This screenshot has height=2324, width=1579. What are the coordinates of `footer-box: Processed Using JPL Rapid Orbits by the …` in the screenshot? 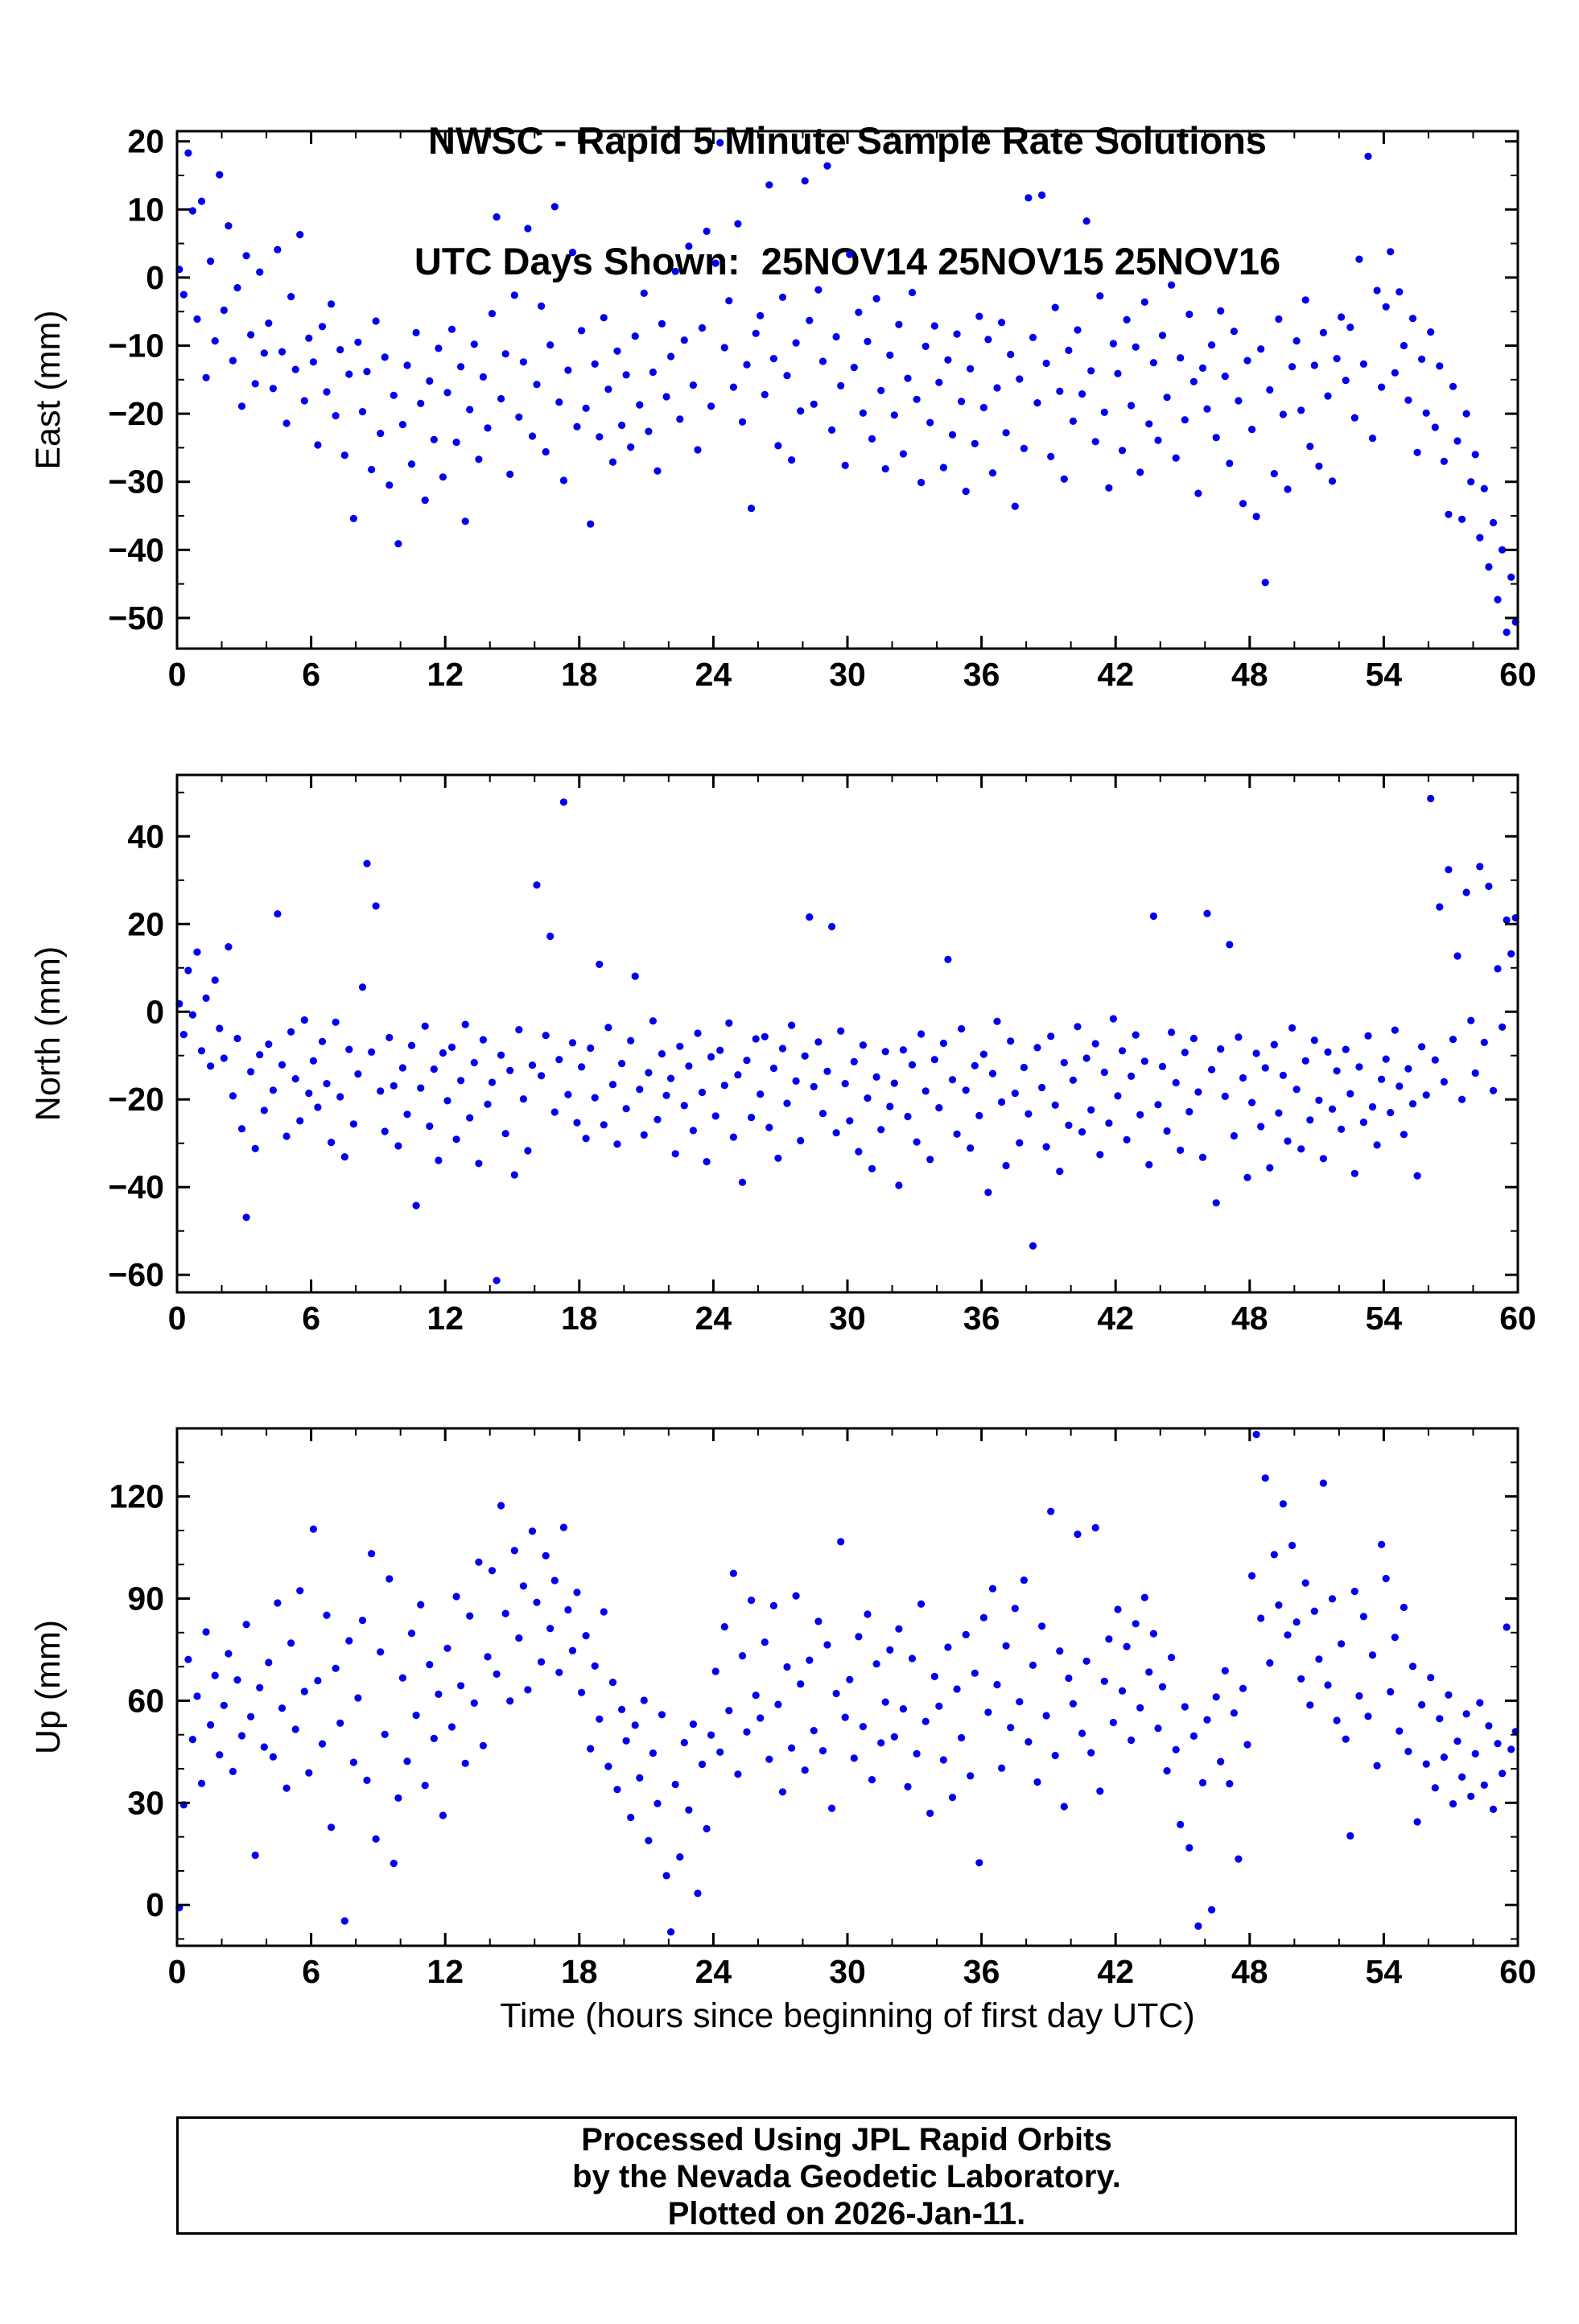 It's located at (846, 2175).